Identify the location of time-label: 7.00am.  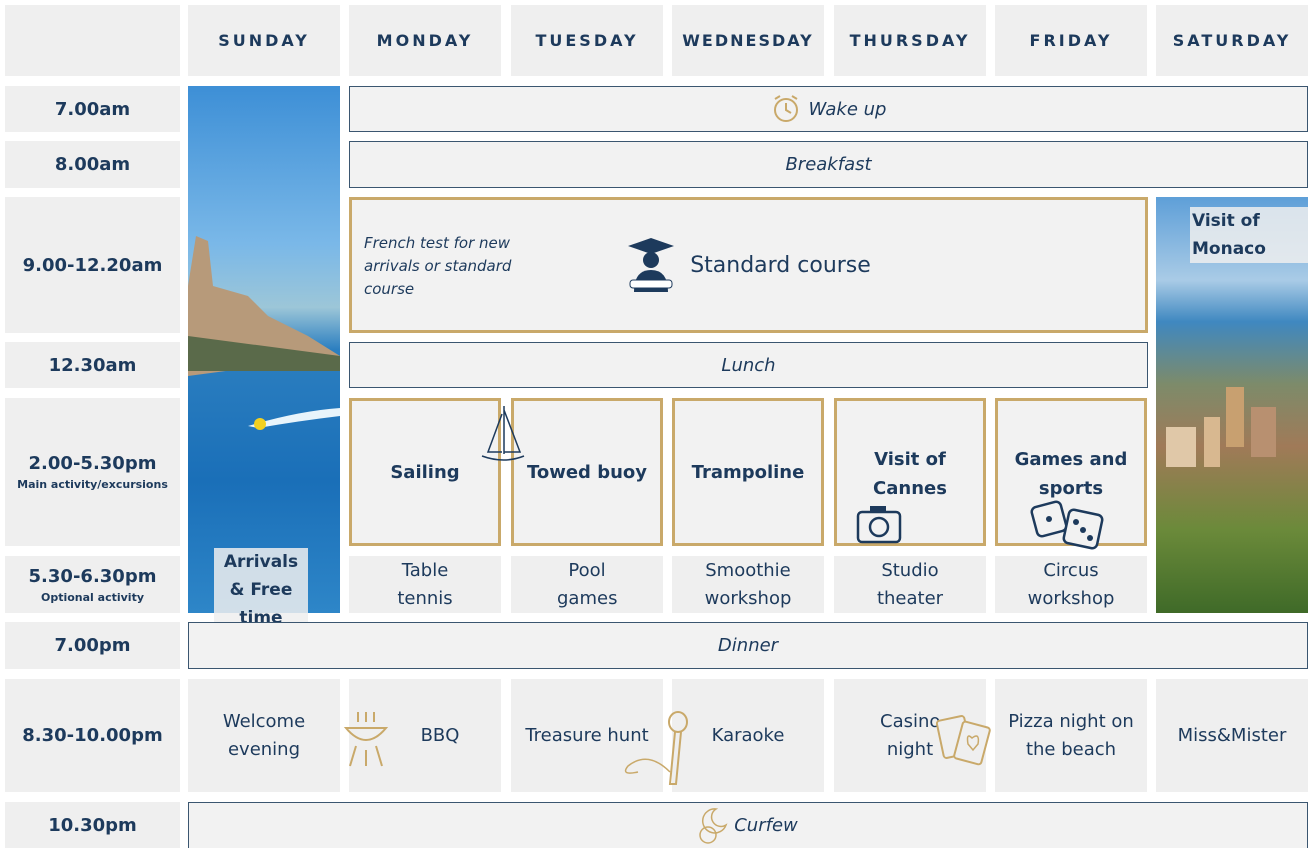
(92, 109).